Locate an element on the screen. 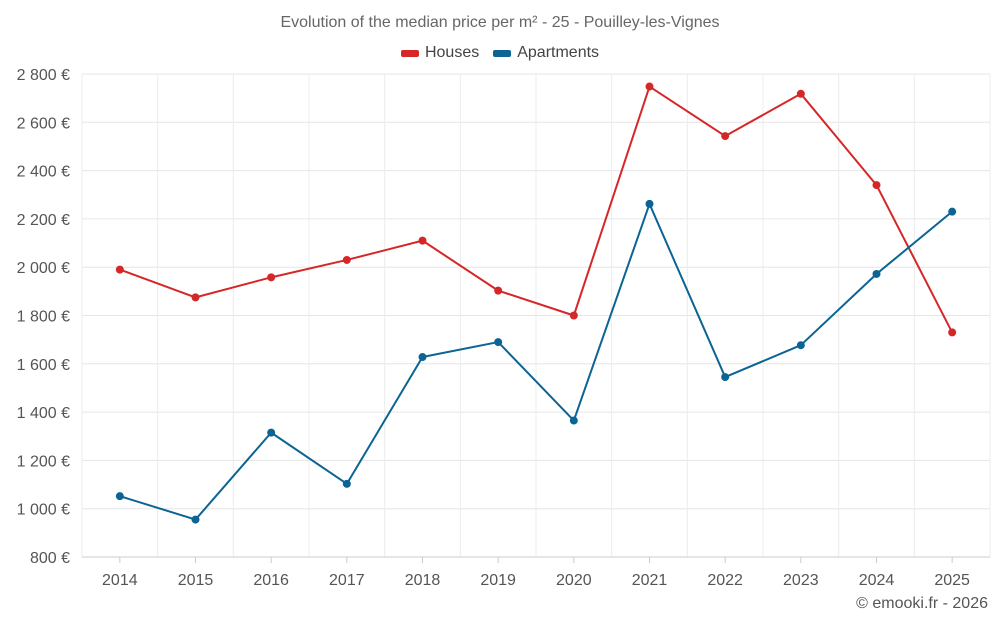 The height and width of the screenshot is (625, 1000). x-tick-label: 2020 is located at coordinates (574, 580).